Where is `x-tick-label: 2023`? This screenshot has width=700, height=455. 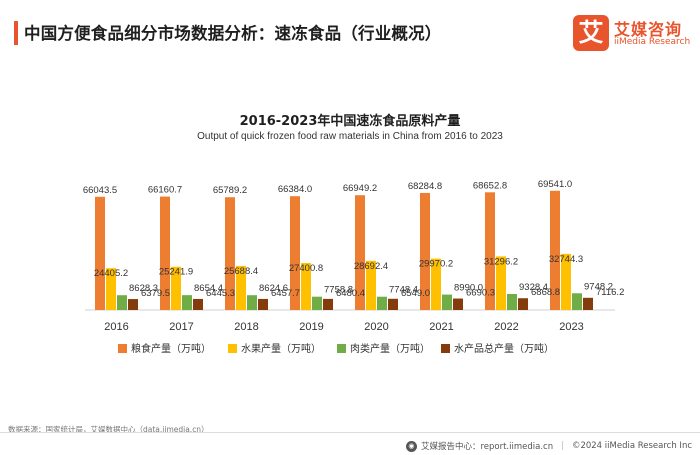 x-tick-label: 2023 is located at coordinates (571, 327).